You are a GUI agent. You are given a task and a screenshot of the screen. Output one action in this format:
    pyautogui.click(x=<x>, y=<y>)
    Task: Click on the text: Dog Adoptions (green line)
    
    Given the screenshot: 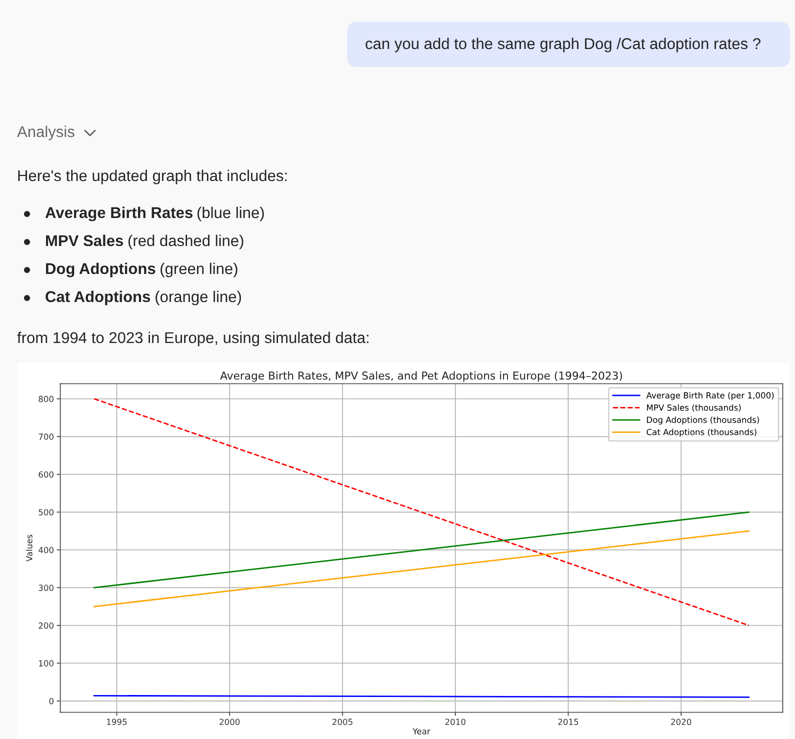 What is the action you would take?
    pyautogui.click(x=142, y=270)
    